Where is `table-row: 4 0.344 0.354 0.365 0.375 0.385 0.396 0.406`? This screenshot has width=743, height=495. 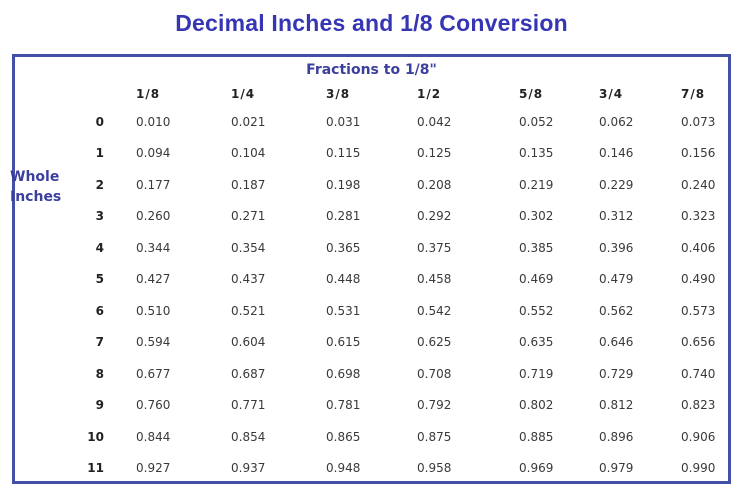
table-row: 4 0.344 0.354 0.365 0.375 0.385 0.396 0.406 is located at coordinates (371, 248).